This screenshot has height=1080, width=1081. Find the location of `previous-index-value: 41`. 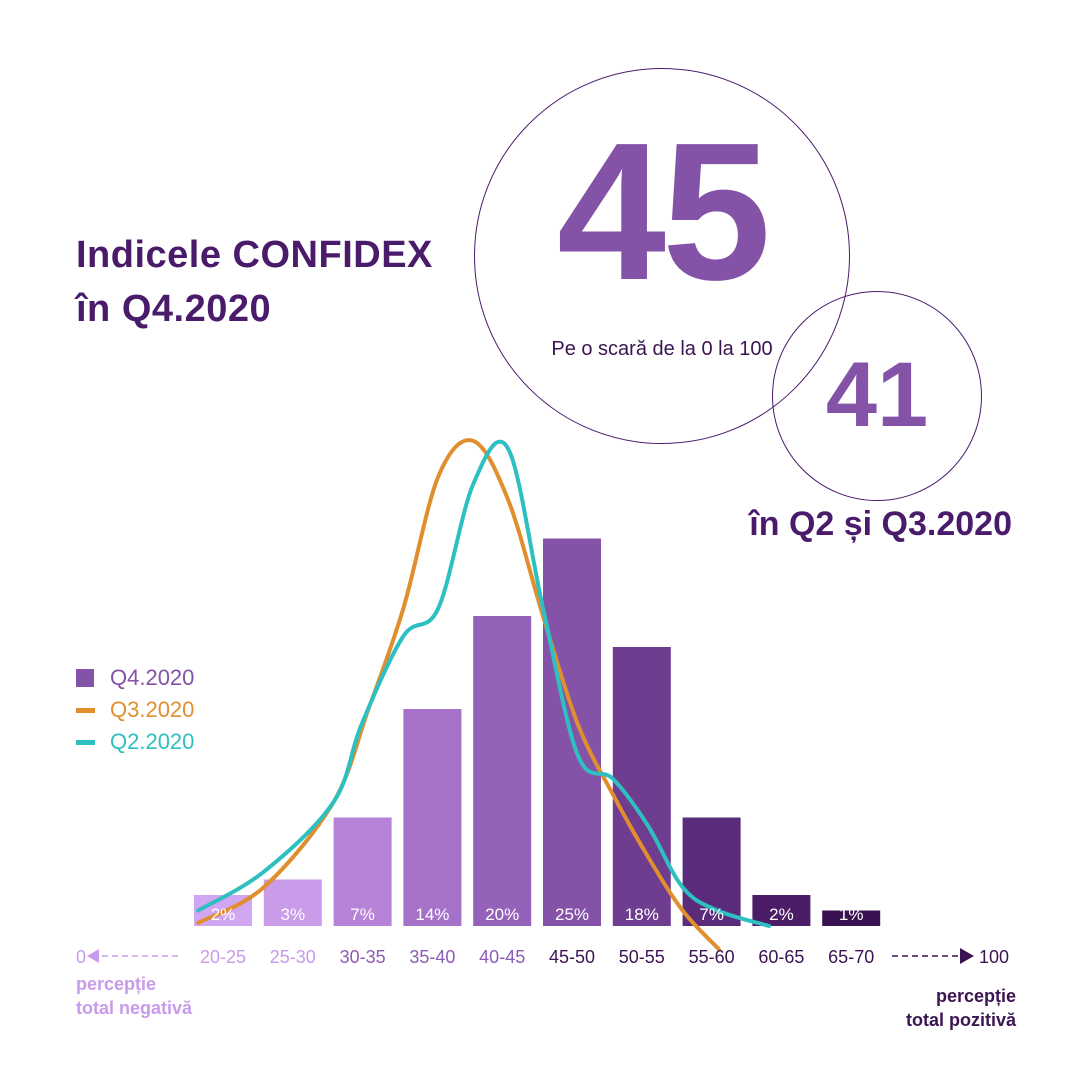

previous-index-value: 41 is located at coordinates (877, 395).